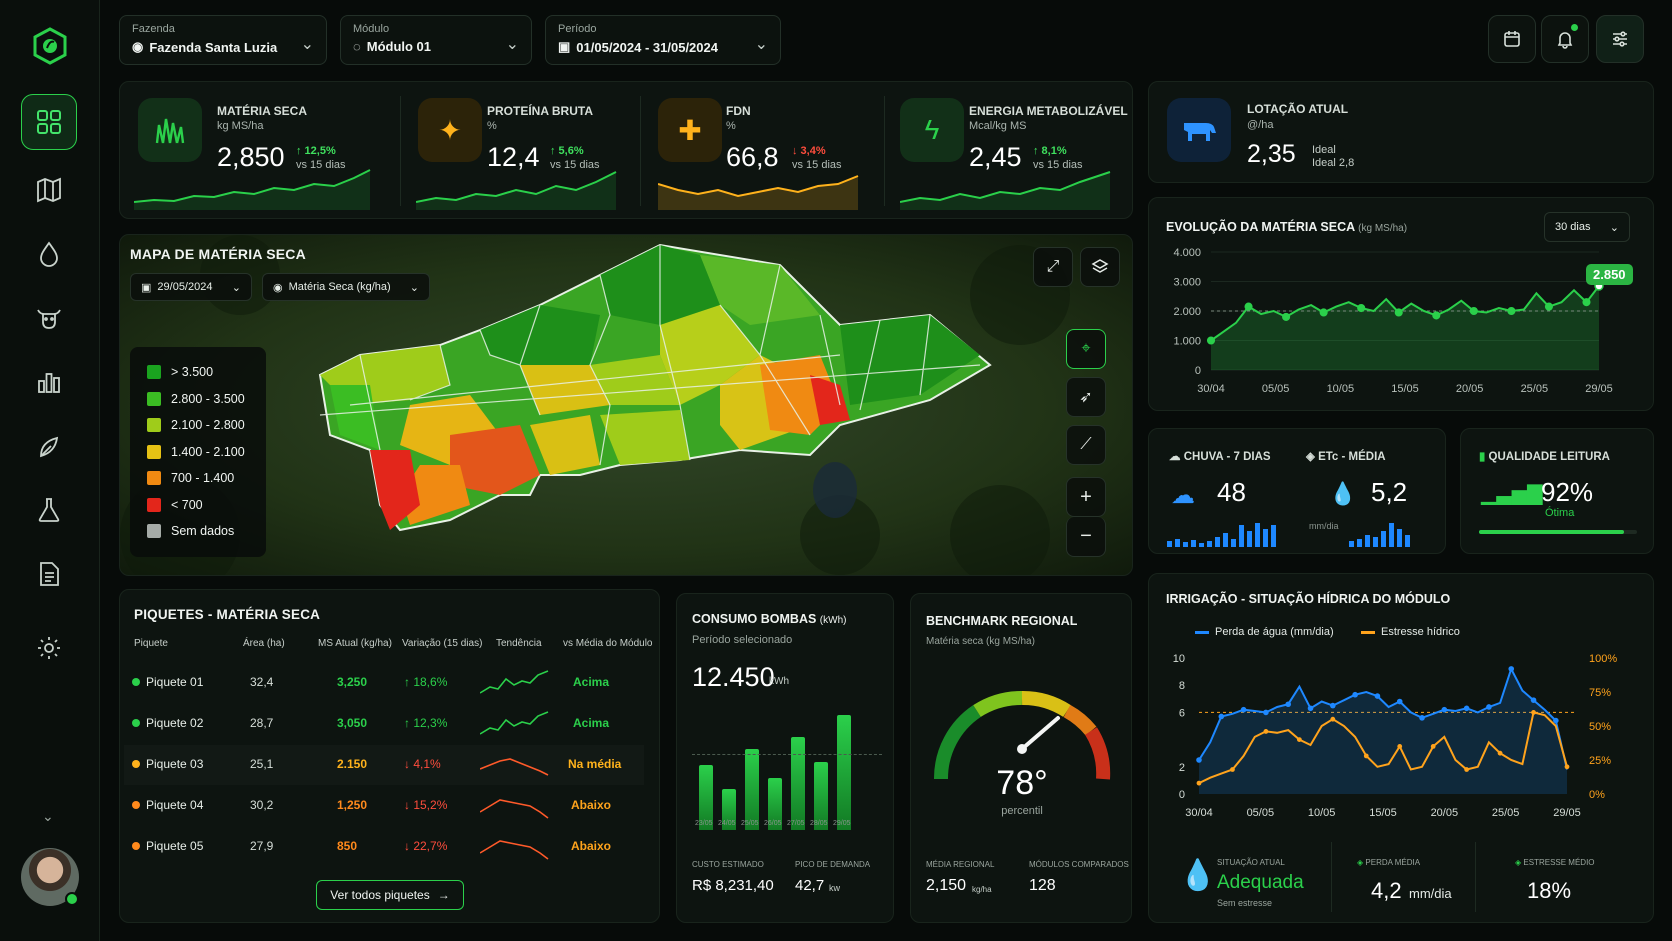 The height and width of the screenshot is (941, 1672). I want to click on table-row: Piquete 02 28,7 3,050 ↑ 12,3% Acima, so click(384, 724).